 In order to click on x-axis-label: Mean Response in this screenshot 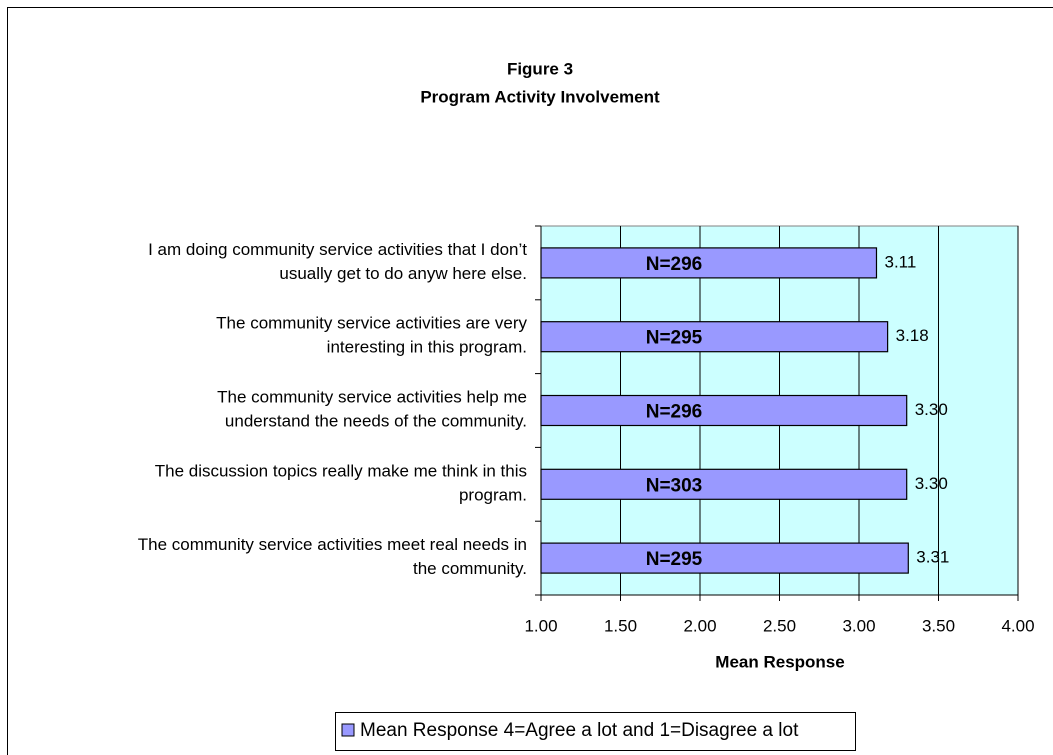, I will do `click(779, 661)`.